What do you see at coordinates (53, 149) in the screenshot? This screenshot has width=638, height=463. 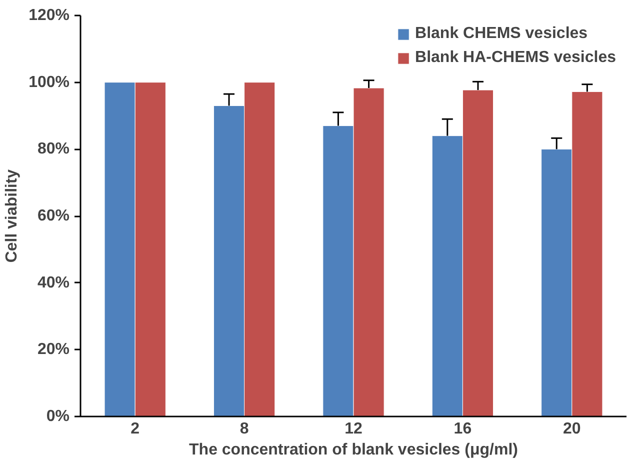 I see `y-tick-label: 80%` at bounding box center [53, 149].